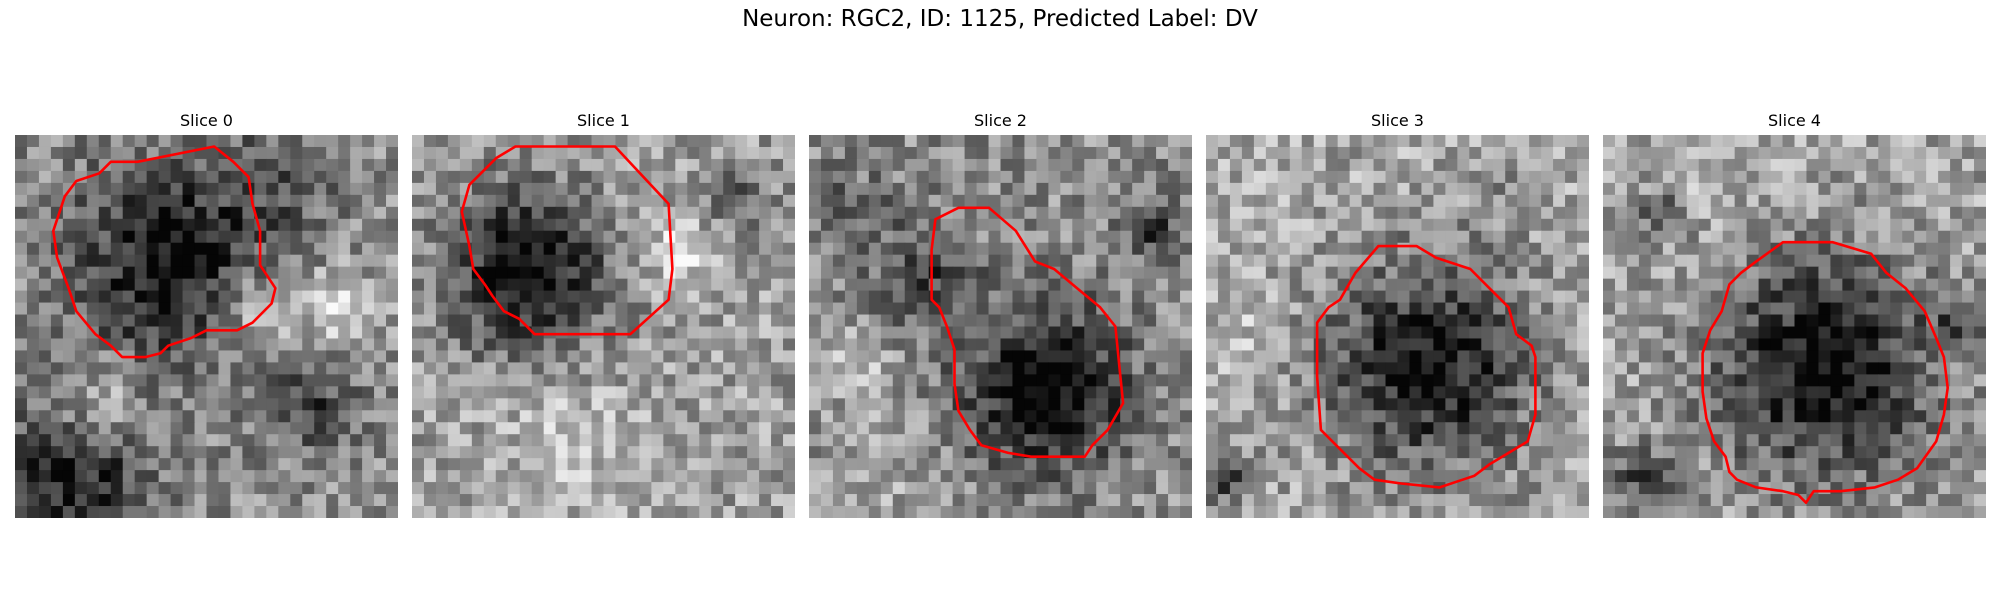 This screenshot has height=600, width=2000. What do you see at coordinates (603, 120) in the screenshot?
I see `slice-title: Slice 1` at bounding box center [603, 120].